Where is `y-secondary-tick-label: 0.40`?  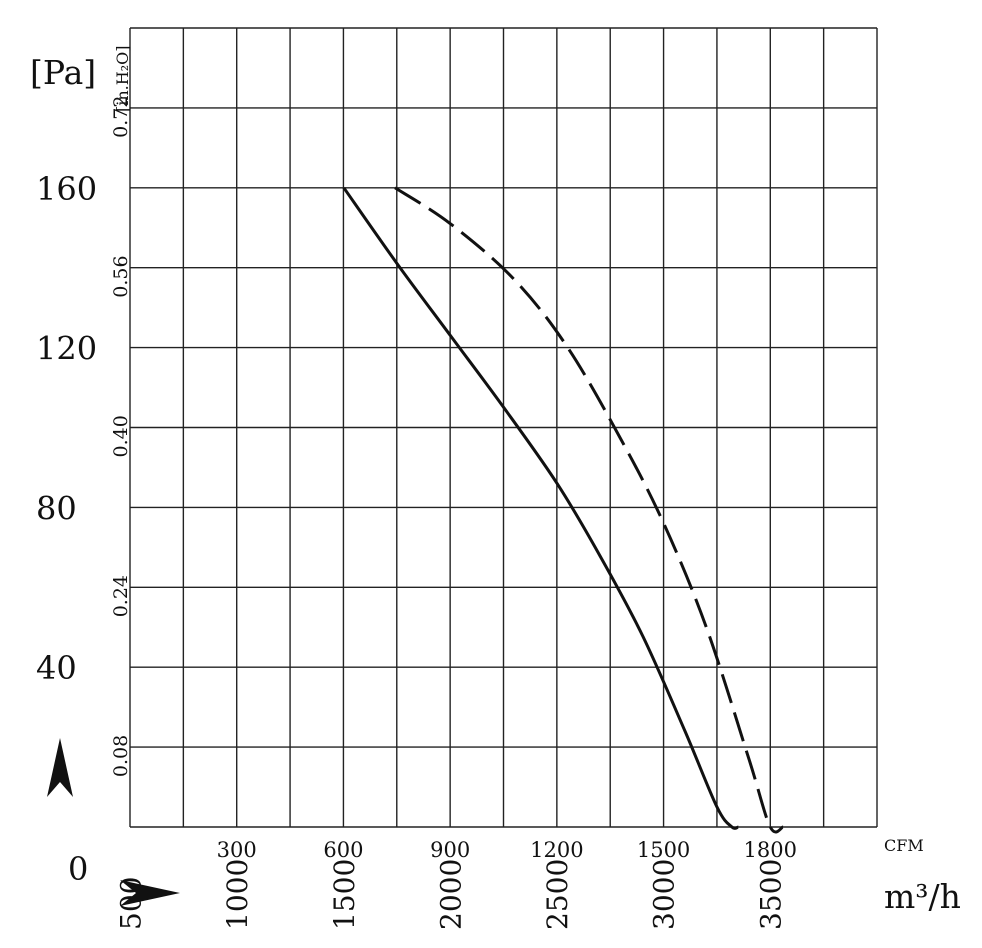 y-secondary-tick-label: 0.40 is located at coordinates (121, 436).